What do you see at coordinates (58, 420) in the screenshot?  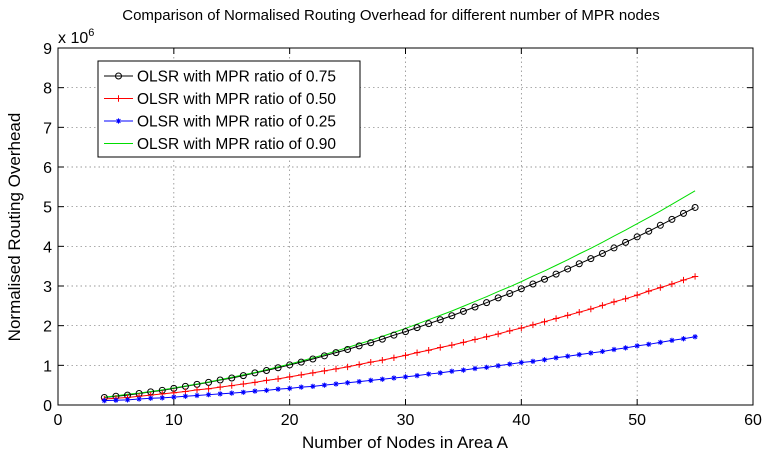 I see `x-tick-label: 0` at bounding box center [58, 420].